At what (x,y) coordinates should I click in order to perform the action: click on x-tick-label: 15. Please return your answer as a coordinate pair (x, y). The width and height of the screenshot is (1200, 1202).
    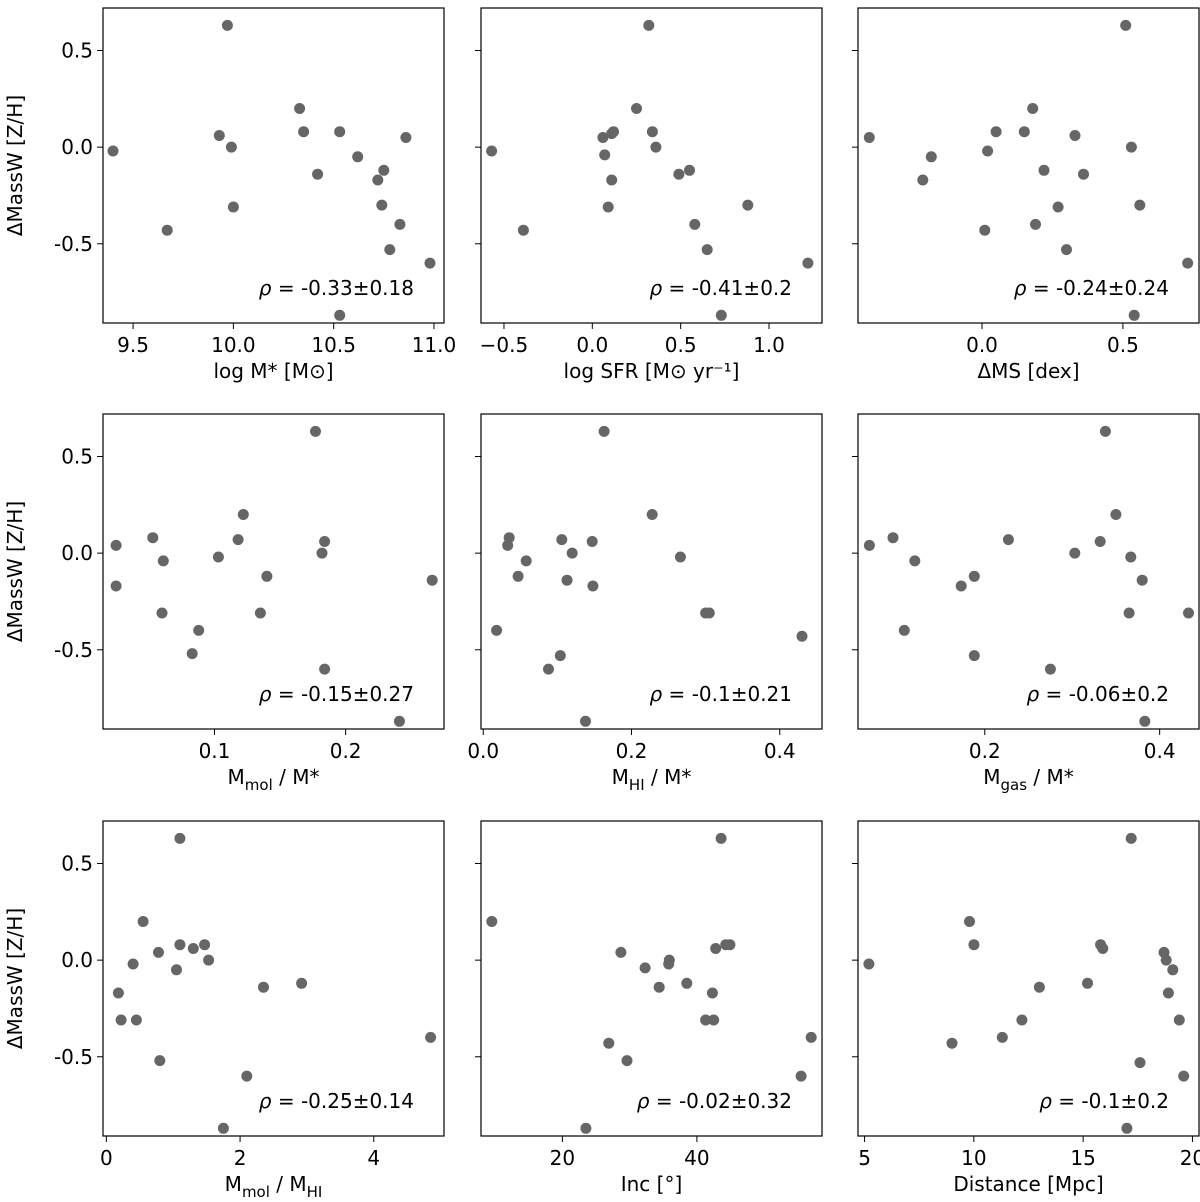
    Looking at the image, I should click on (1082, 1158).